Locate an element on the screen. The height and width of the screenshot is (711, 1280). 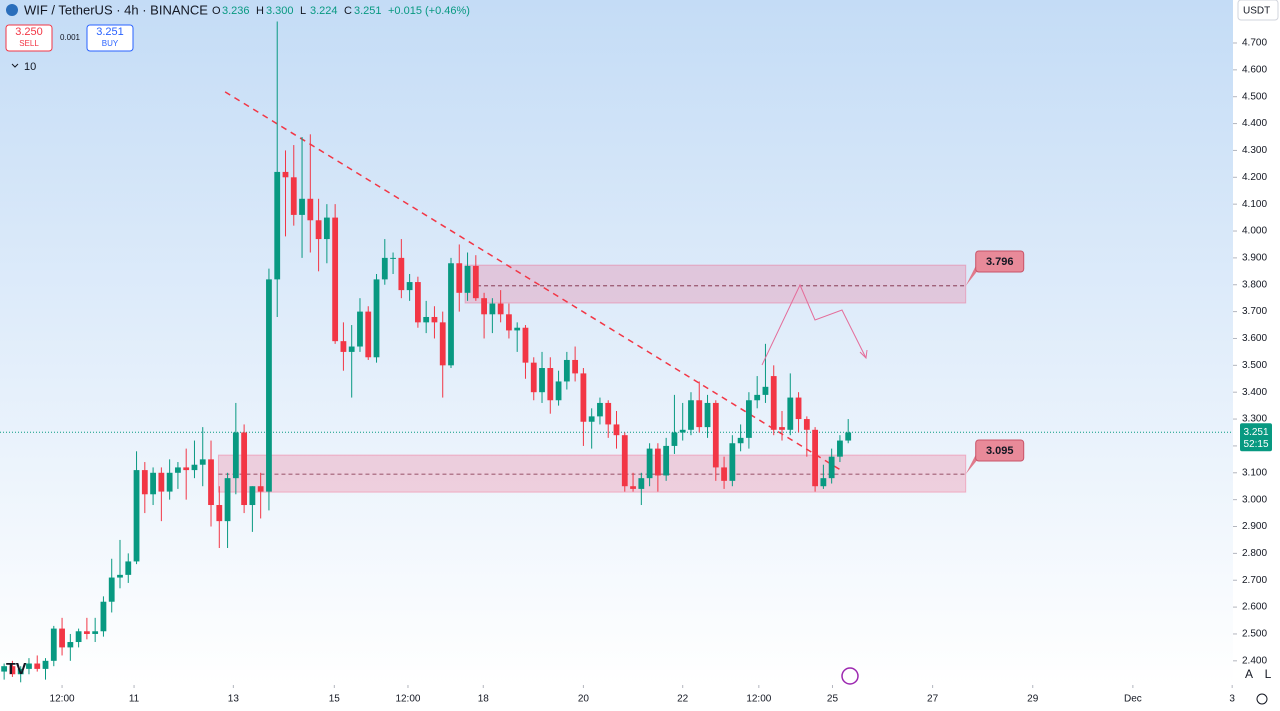
y-tick-label: 3.600 is located at coordinates (1254, 338).